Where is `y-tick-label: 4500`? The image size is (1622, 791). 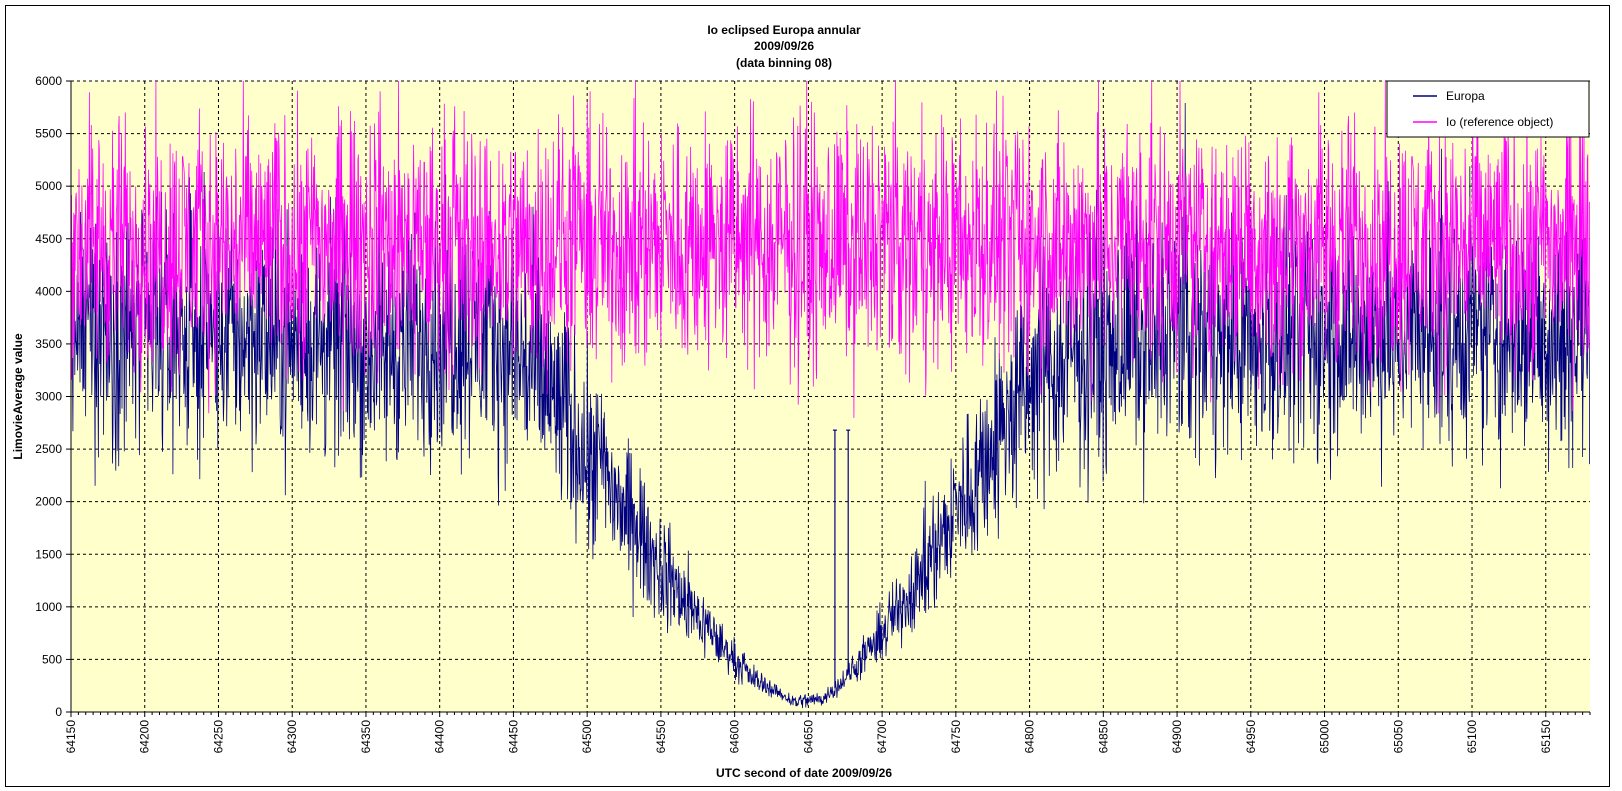 y-tick-label: 4500 is located at coordinates (48, 239).